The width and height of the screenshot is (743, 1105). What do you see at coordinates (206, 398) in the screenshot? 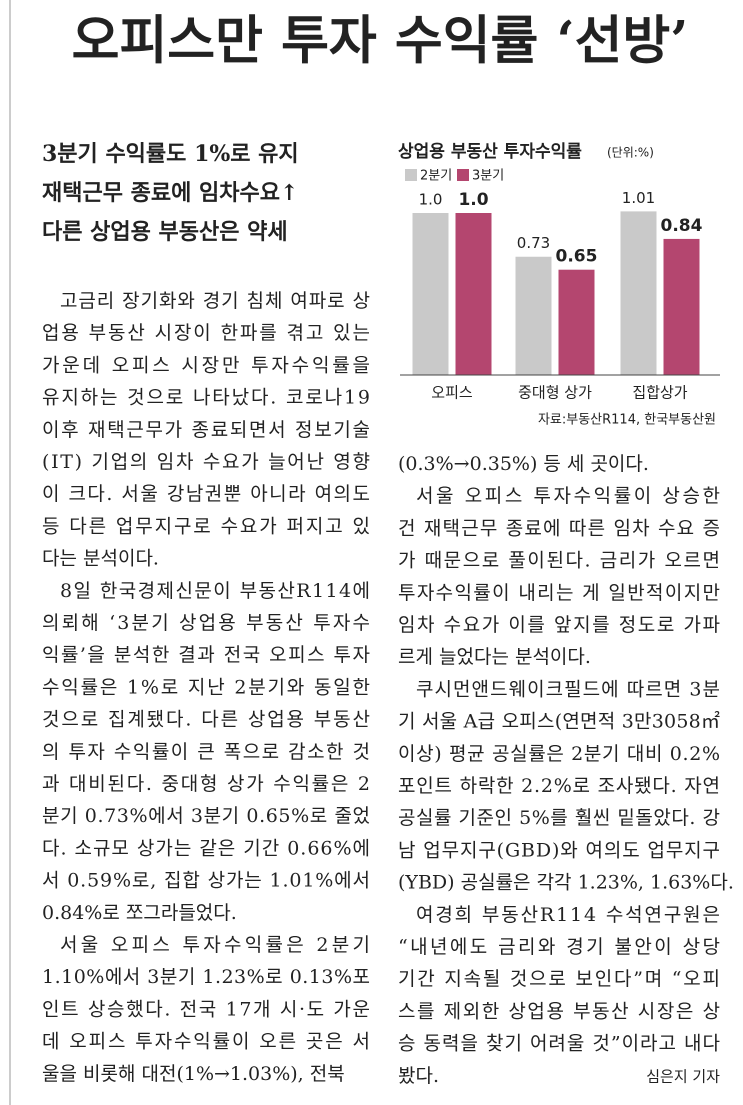
I see `body-line: 유지하는 것으로 나타났다. 코로나19` at bounding box center [206, 398].